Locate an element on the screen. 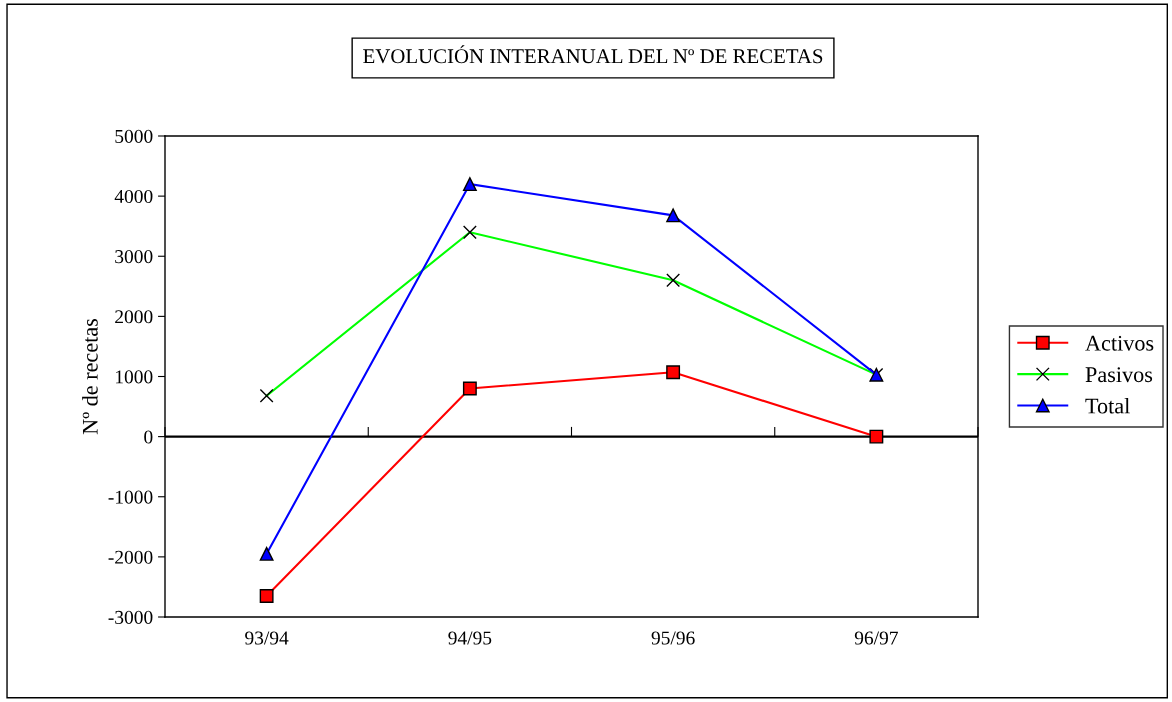 This screenshot has height=702, width=1172. y-tick-label: 1000 is located at coordinates (134, 377).